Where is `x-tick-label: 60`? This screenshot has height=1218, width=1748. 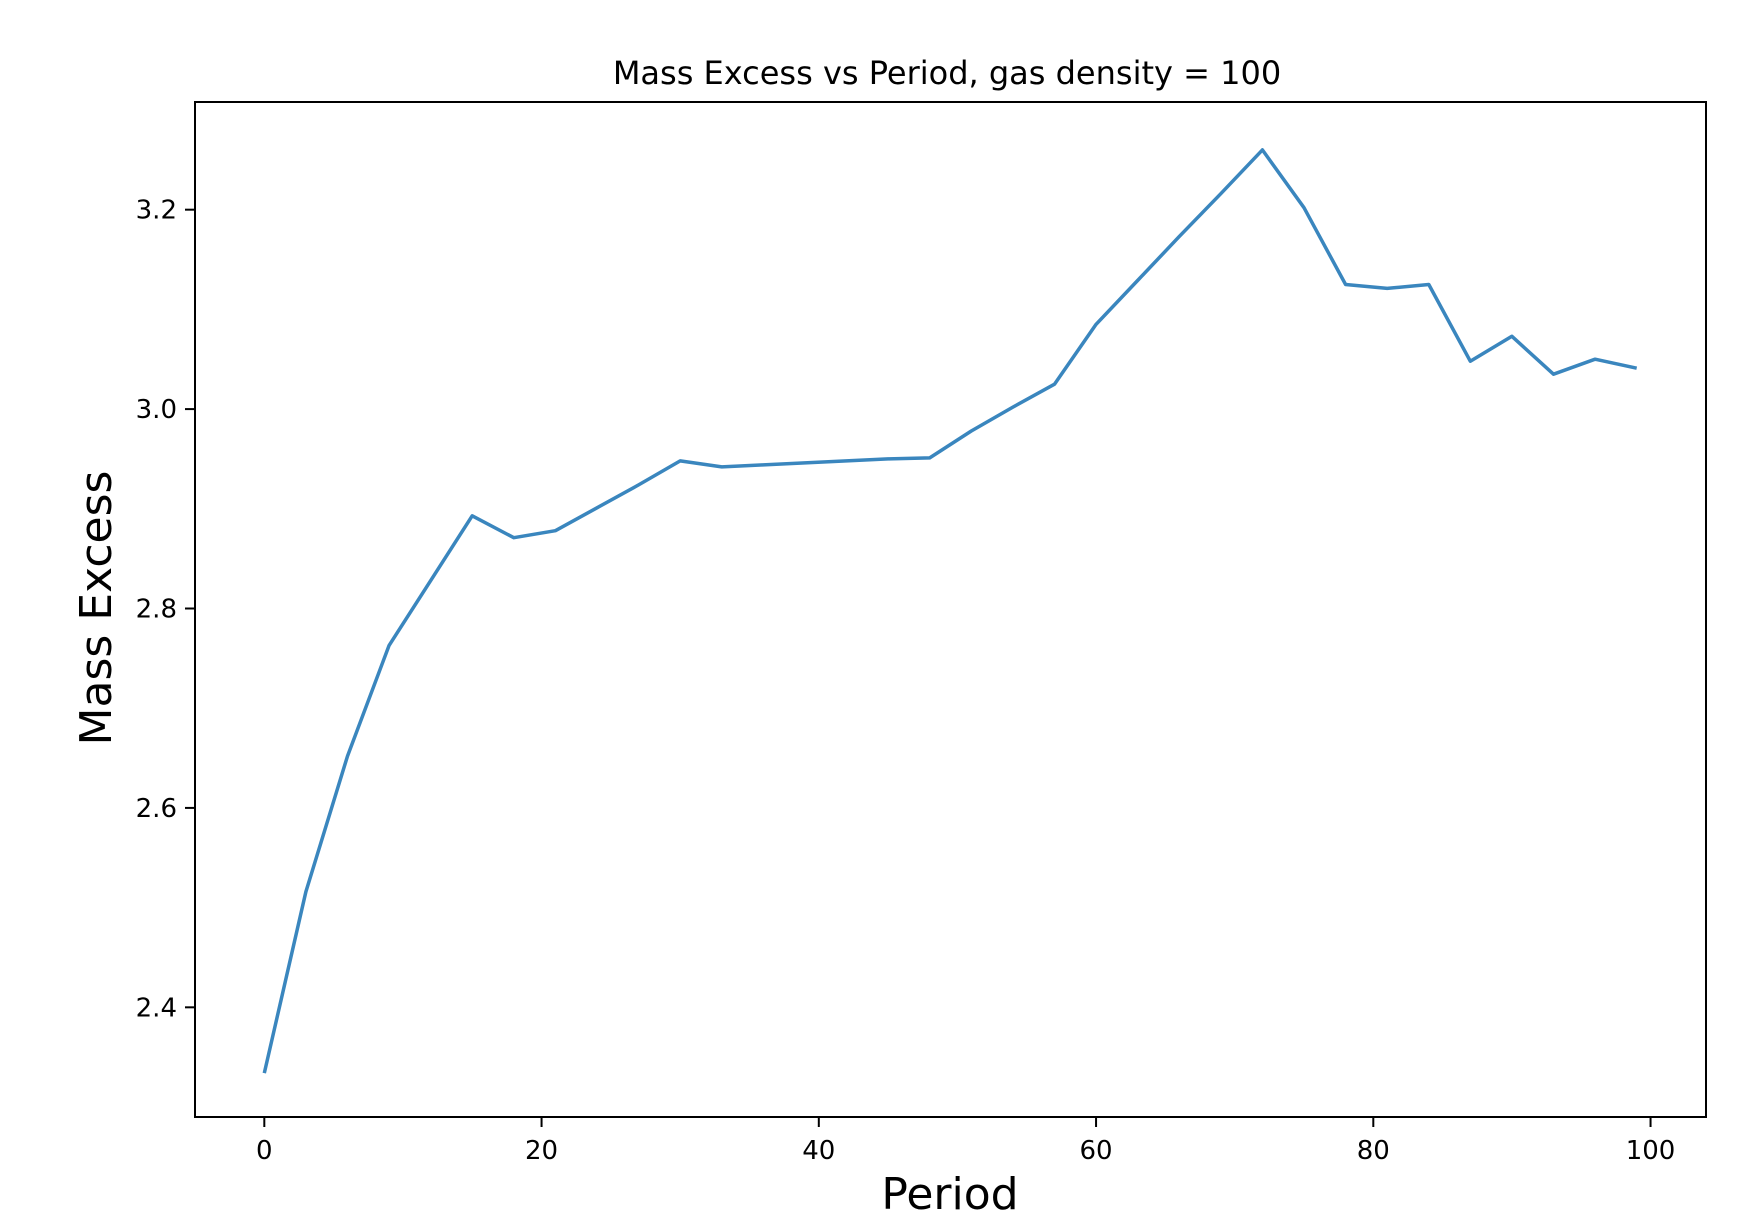
x-tick-label: 60 is located at coordinates (1096, 1151).